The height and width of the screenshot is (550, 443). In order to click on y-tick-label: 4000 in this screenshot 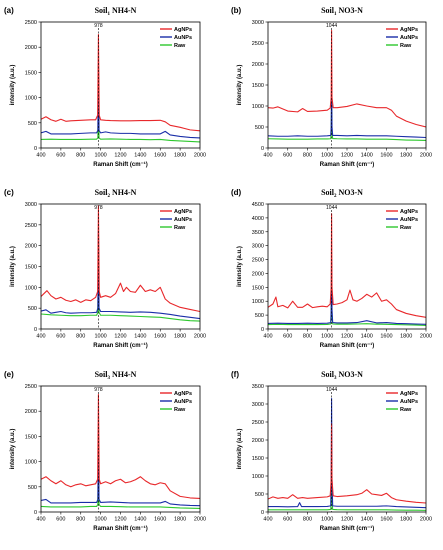, I will do `click(258, 219)`.